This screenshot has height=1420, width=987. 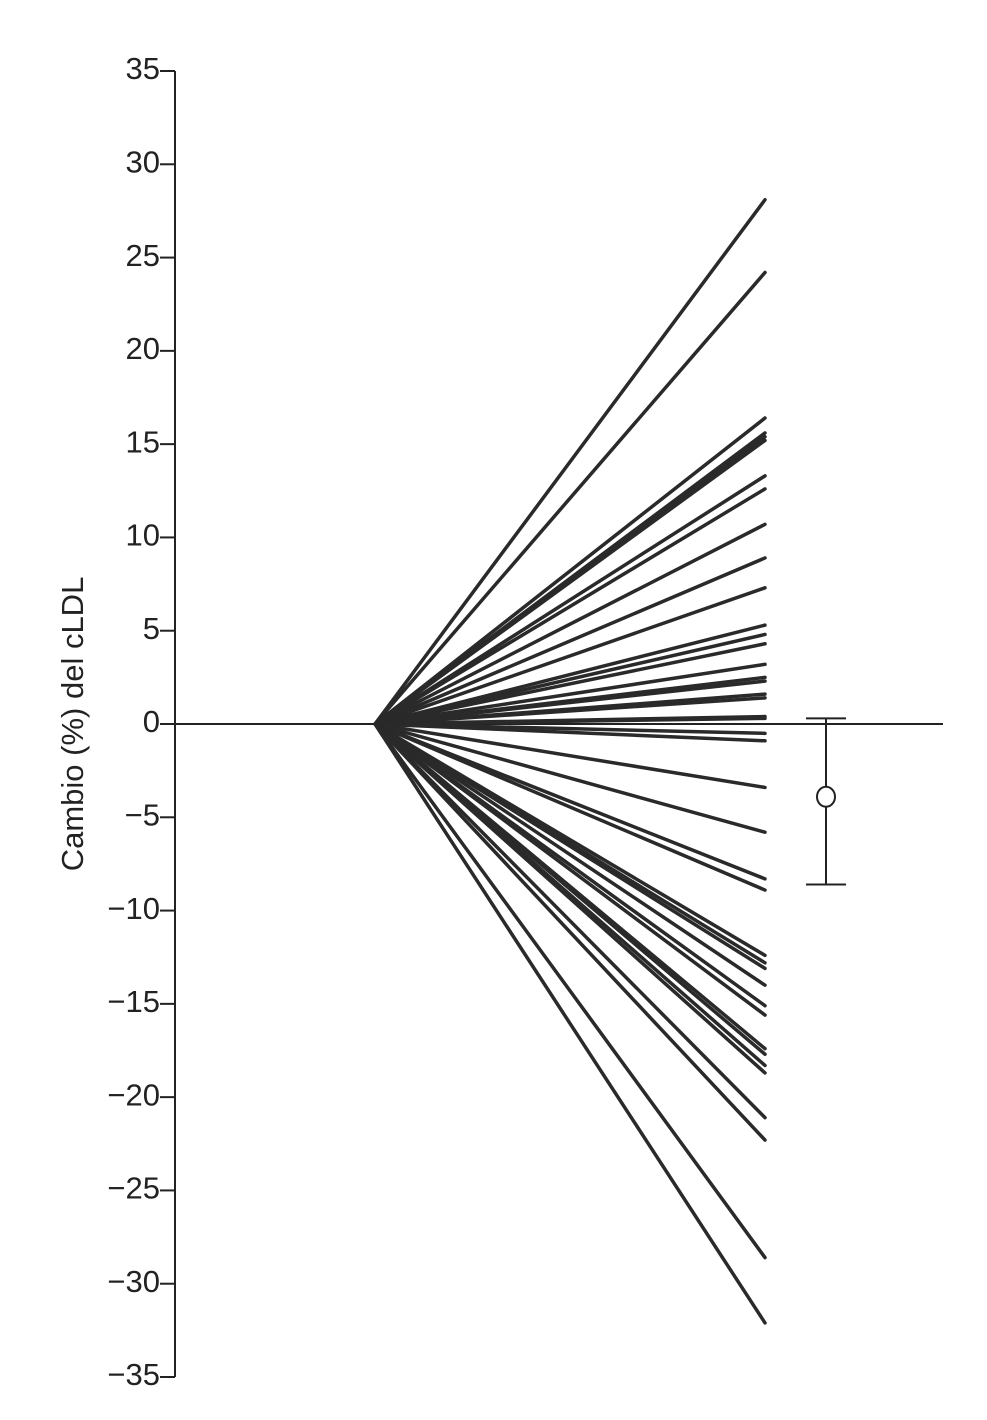 What do you see at coordinates (151, 628) in the screenshot?
I see `y-tick-label: 5` at bounding box center [151, 628].